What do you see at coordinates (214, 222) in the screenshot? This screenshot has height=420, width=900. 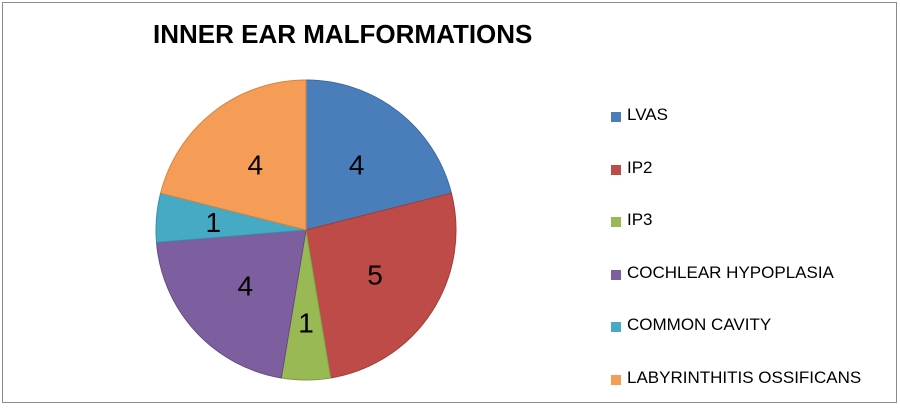 I see `data-label-common-cavity: 1` at bounding box center [214, 222].